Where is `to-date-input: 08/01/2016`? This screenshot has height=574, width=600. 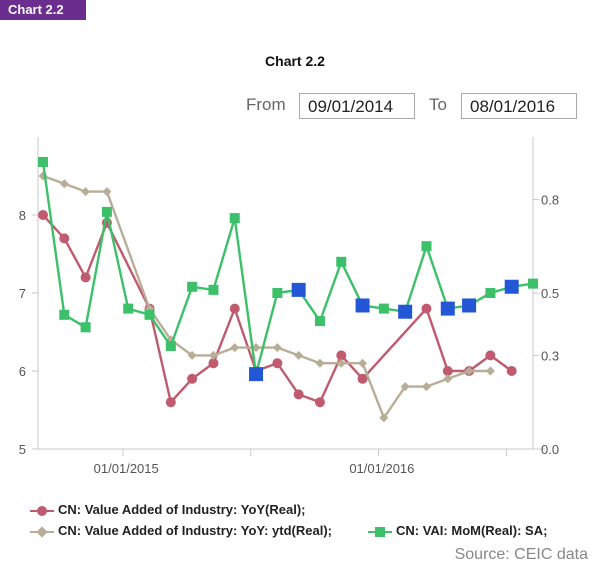
to-date-input: 08/01/2016 is located at coordinates (519, 106).